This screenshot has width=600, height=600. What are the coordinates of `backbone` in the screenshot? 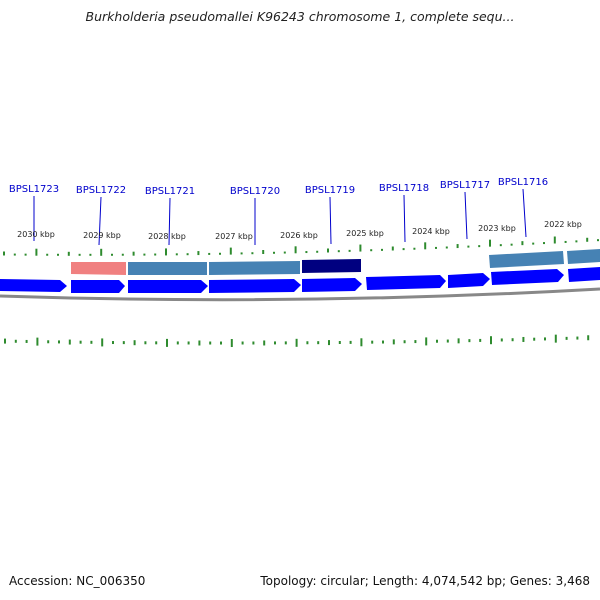 It's located at (300, 294).